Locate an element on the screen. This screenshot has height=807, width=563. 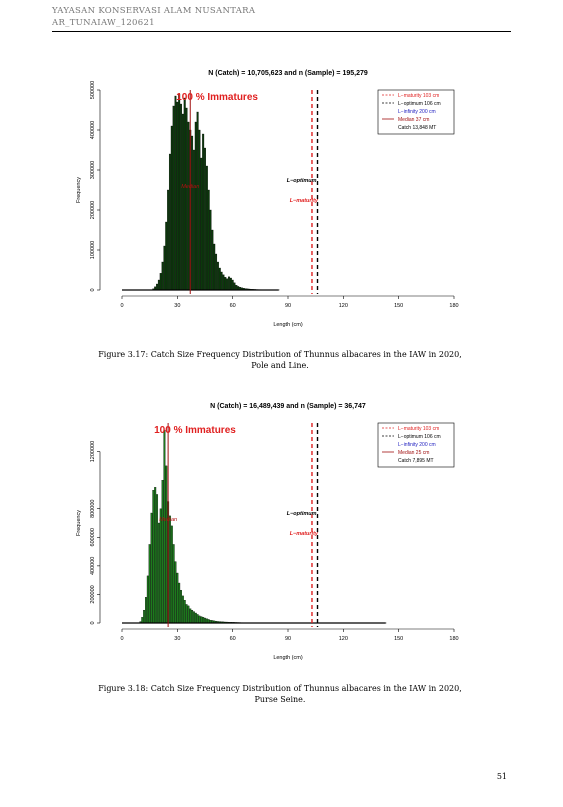
y-tick-label: 800000 is located at coordinates (93, 509).